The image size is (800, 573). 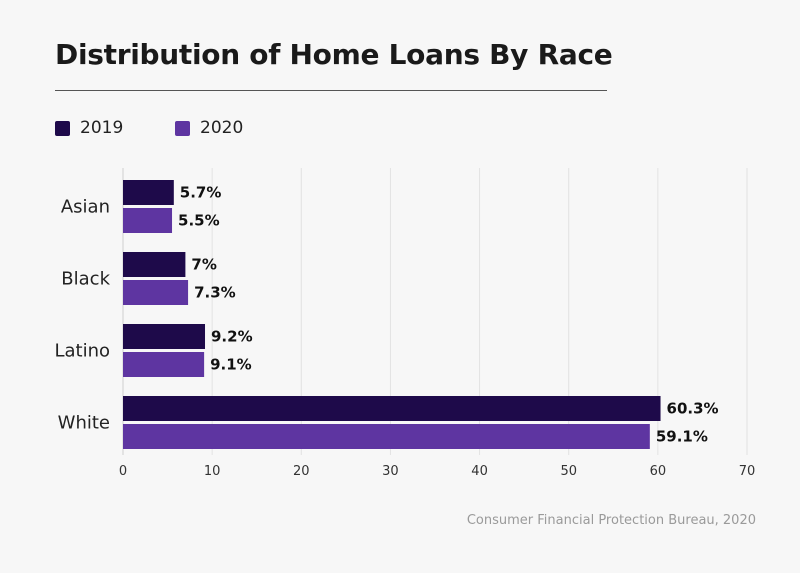 I want to click on legend-label-2019: 2019, so click(x=102, y=128).